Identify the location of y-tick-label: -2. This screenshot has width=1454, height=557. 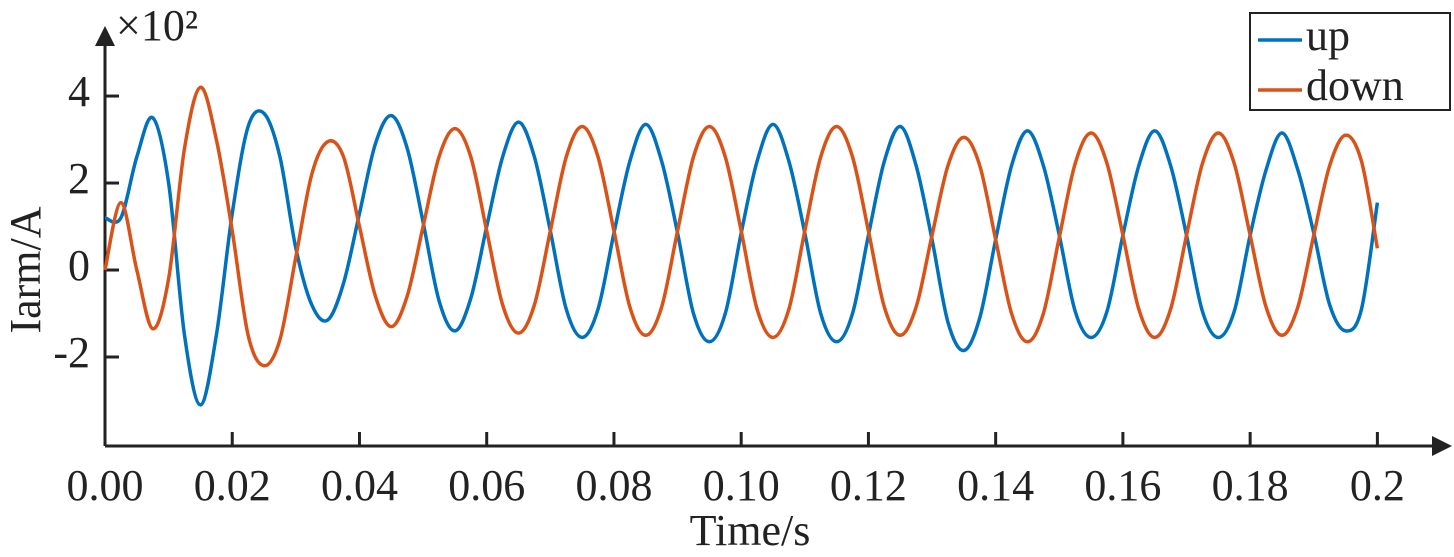
(71, 352).